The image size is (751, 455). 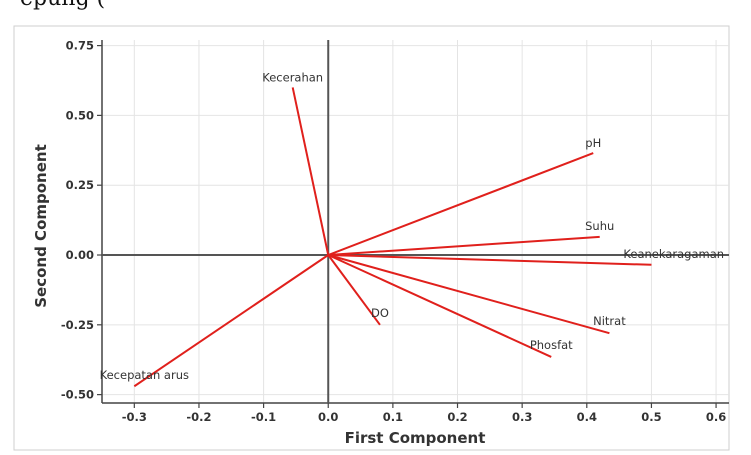 I want to click on x-axis-title: First Component, so click(x=415, y=438).